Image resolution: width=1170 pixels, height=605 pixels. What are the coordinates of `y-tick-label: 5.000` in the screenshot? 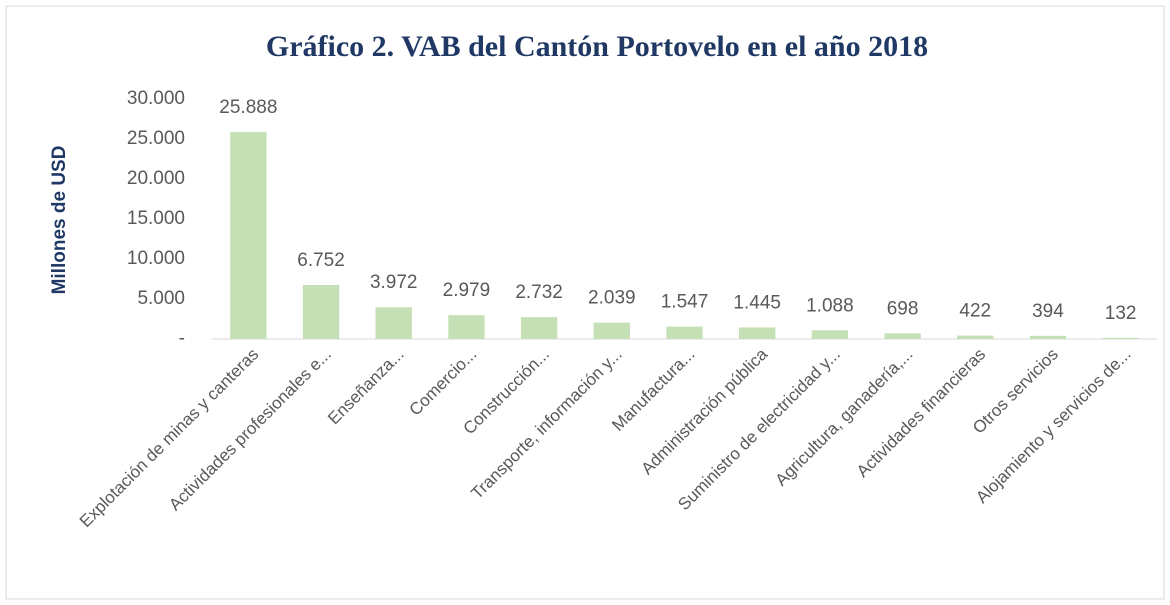 It's located at (161, 298).